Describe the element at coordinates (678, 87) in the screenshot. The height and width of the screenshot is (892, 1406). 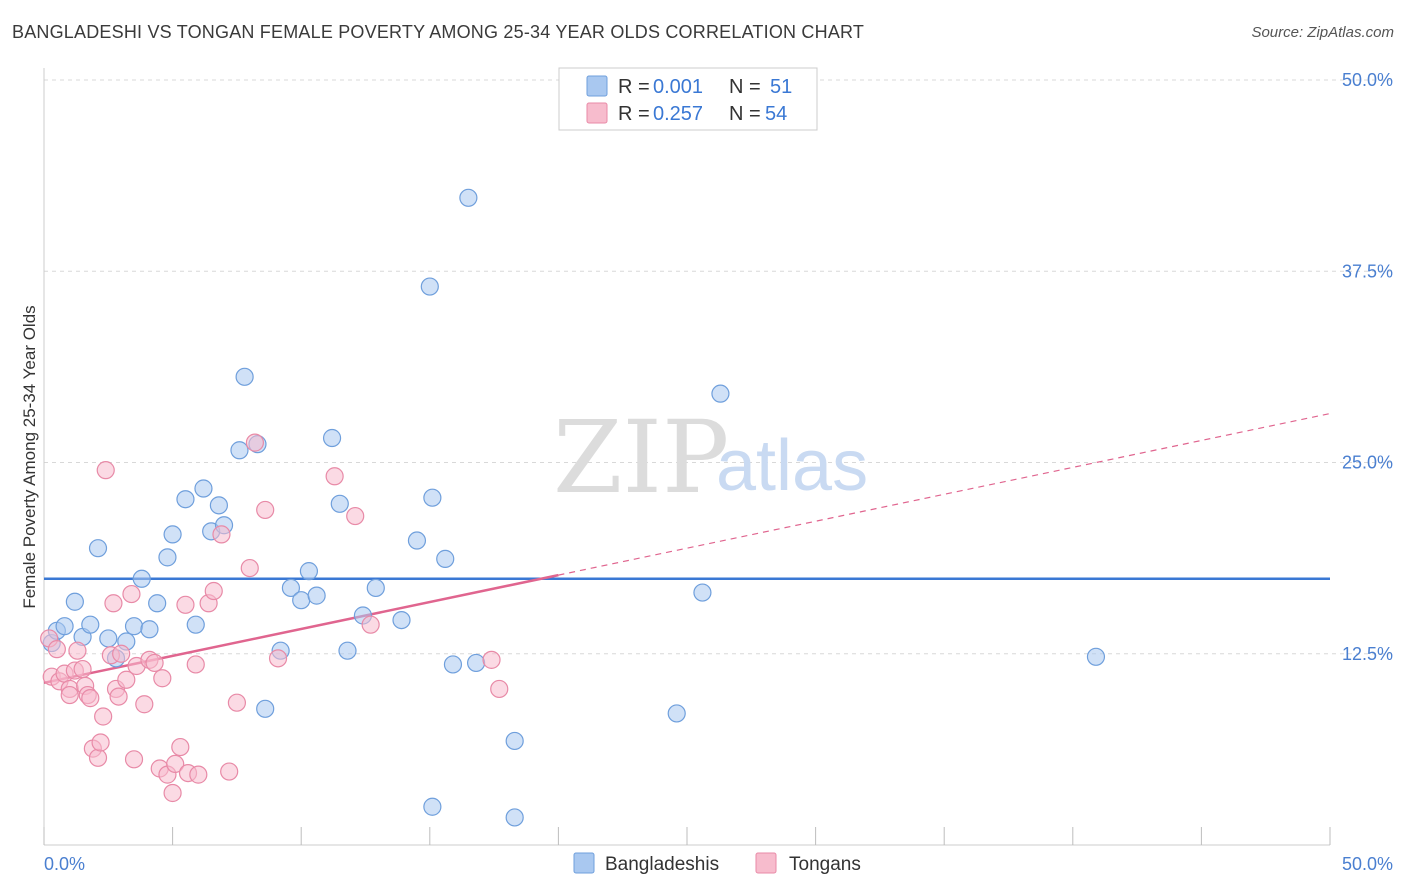
I see `legend-r-value-0: 0.001` at that location.